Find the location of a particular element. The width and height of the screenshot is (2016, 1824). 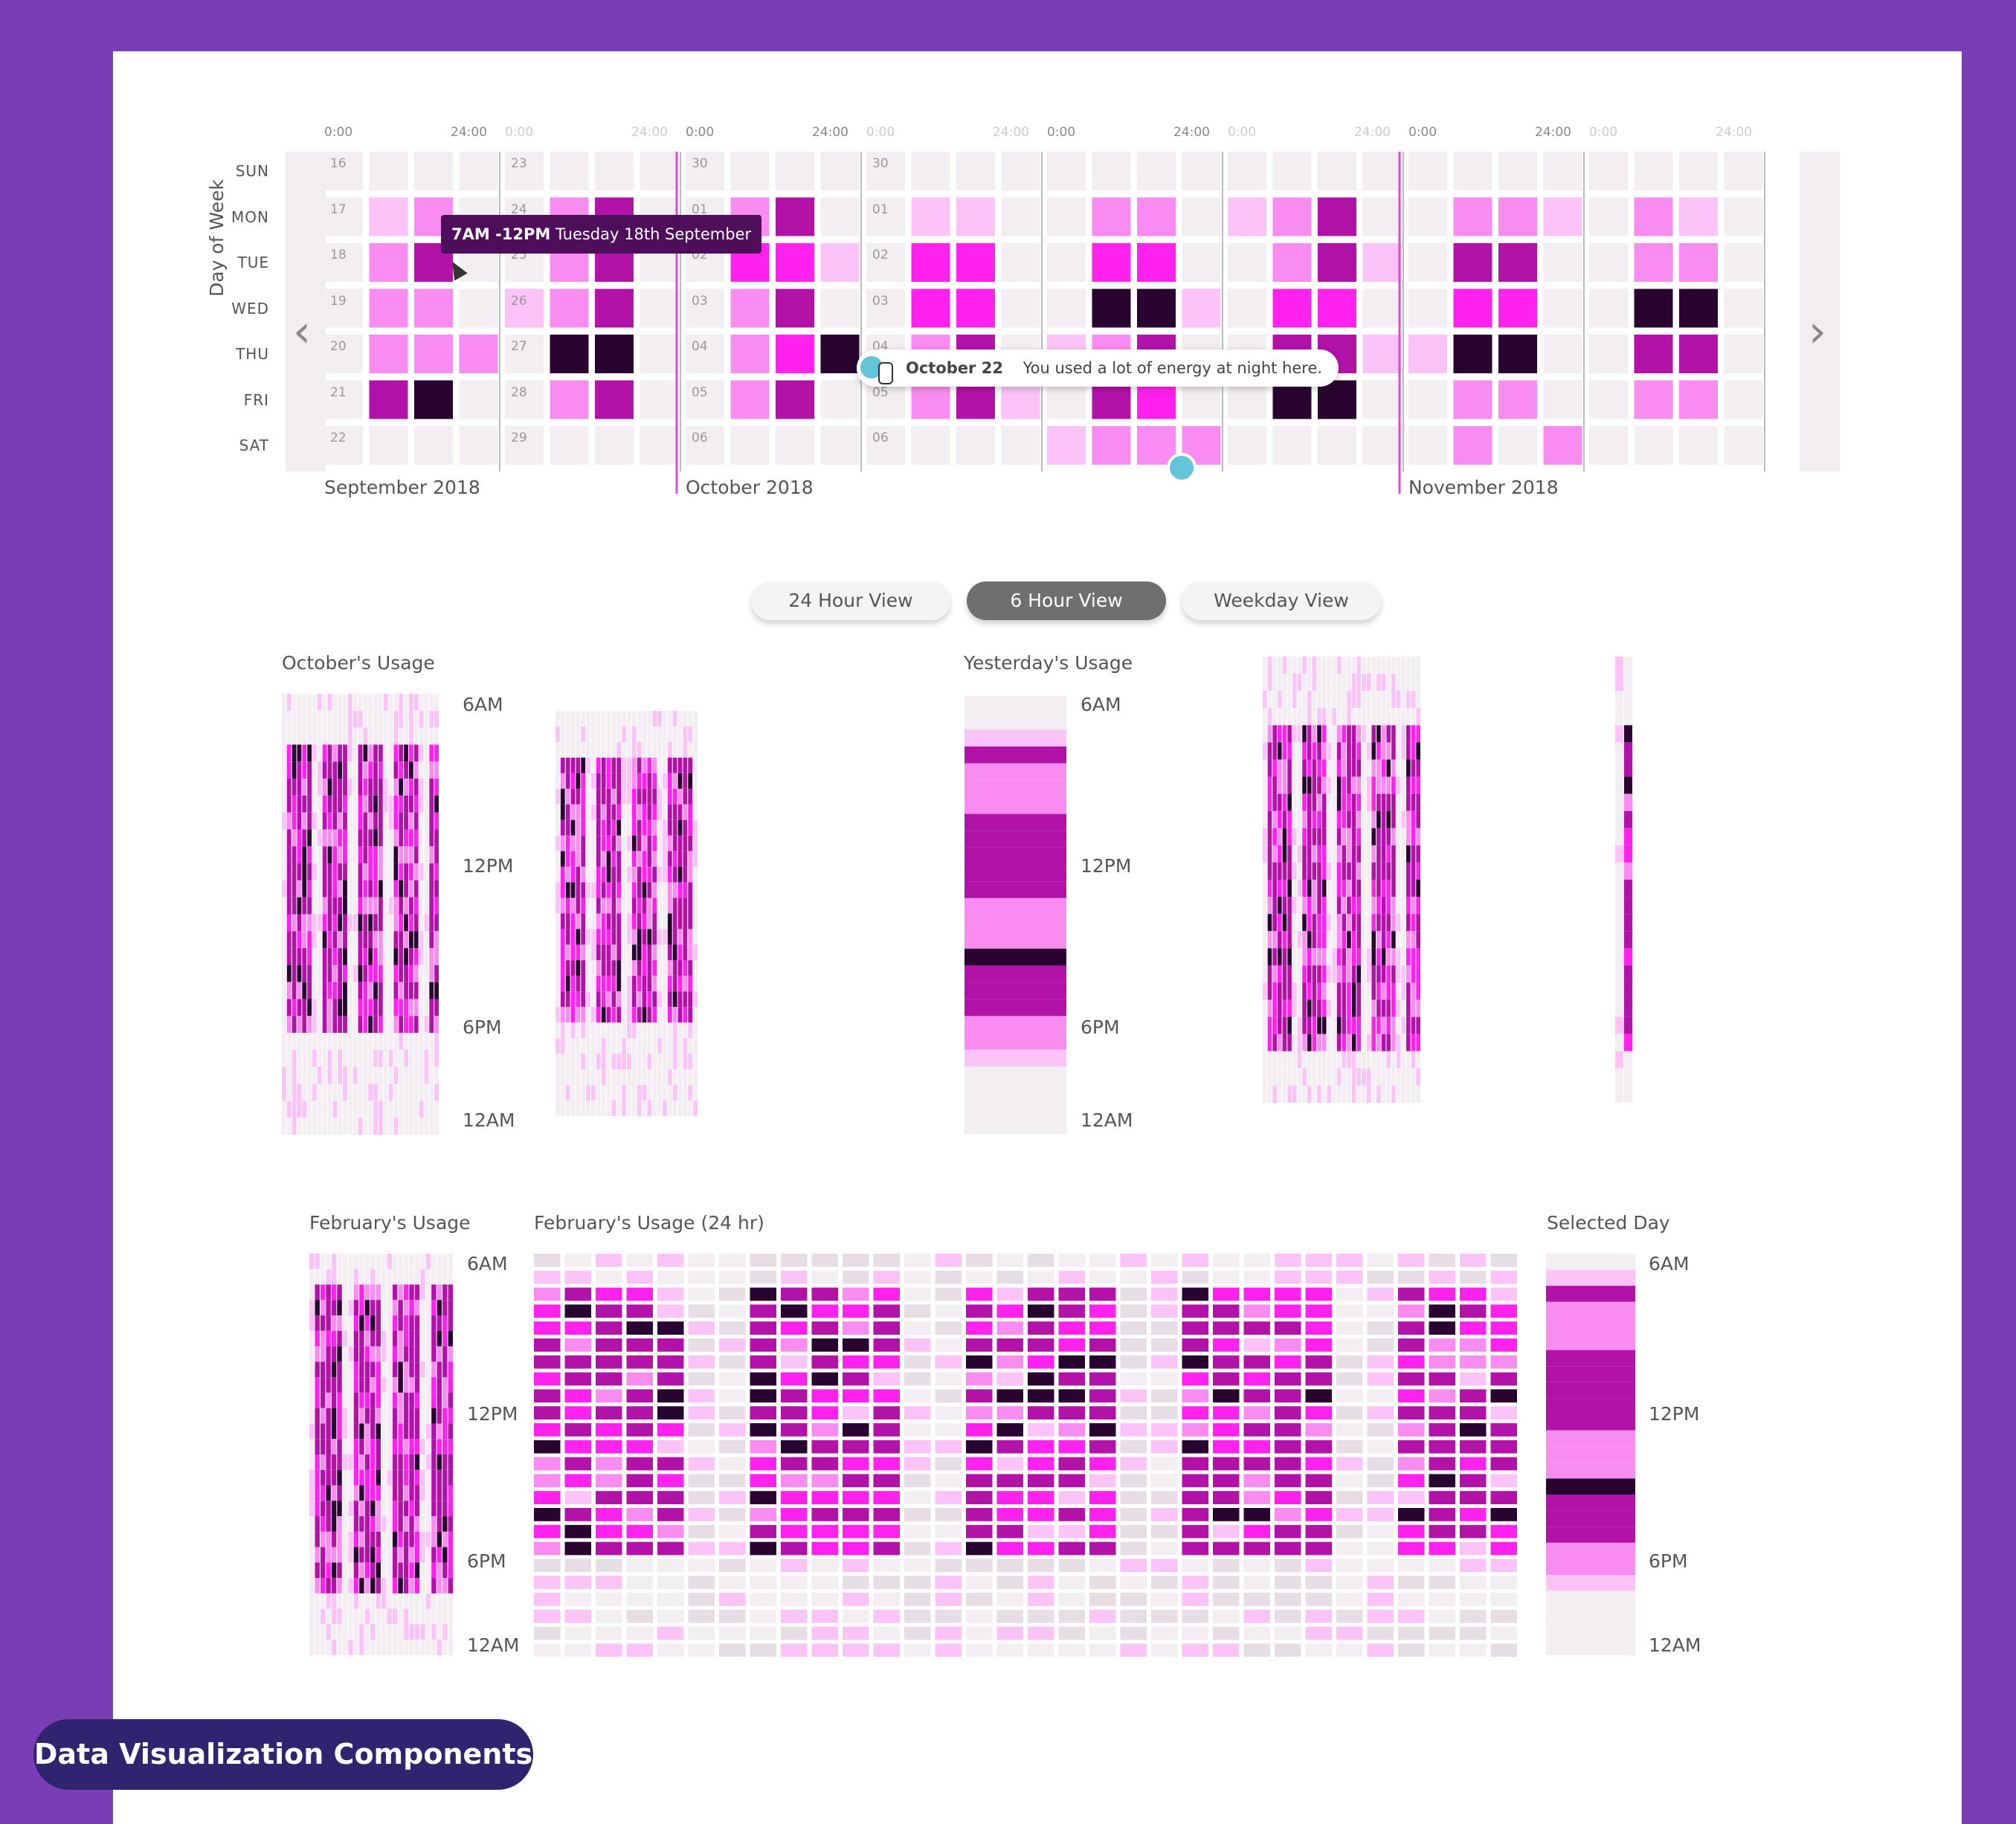

day-marker is located at coordinates (1182, 468).